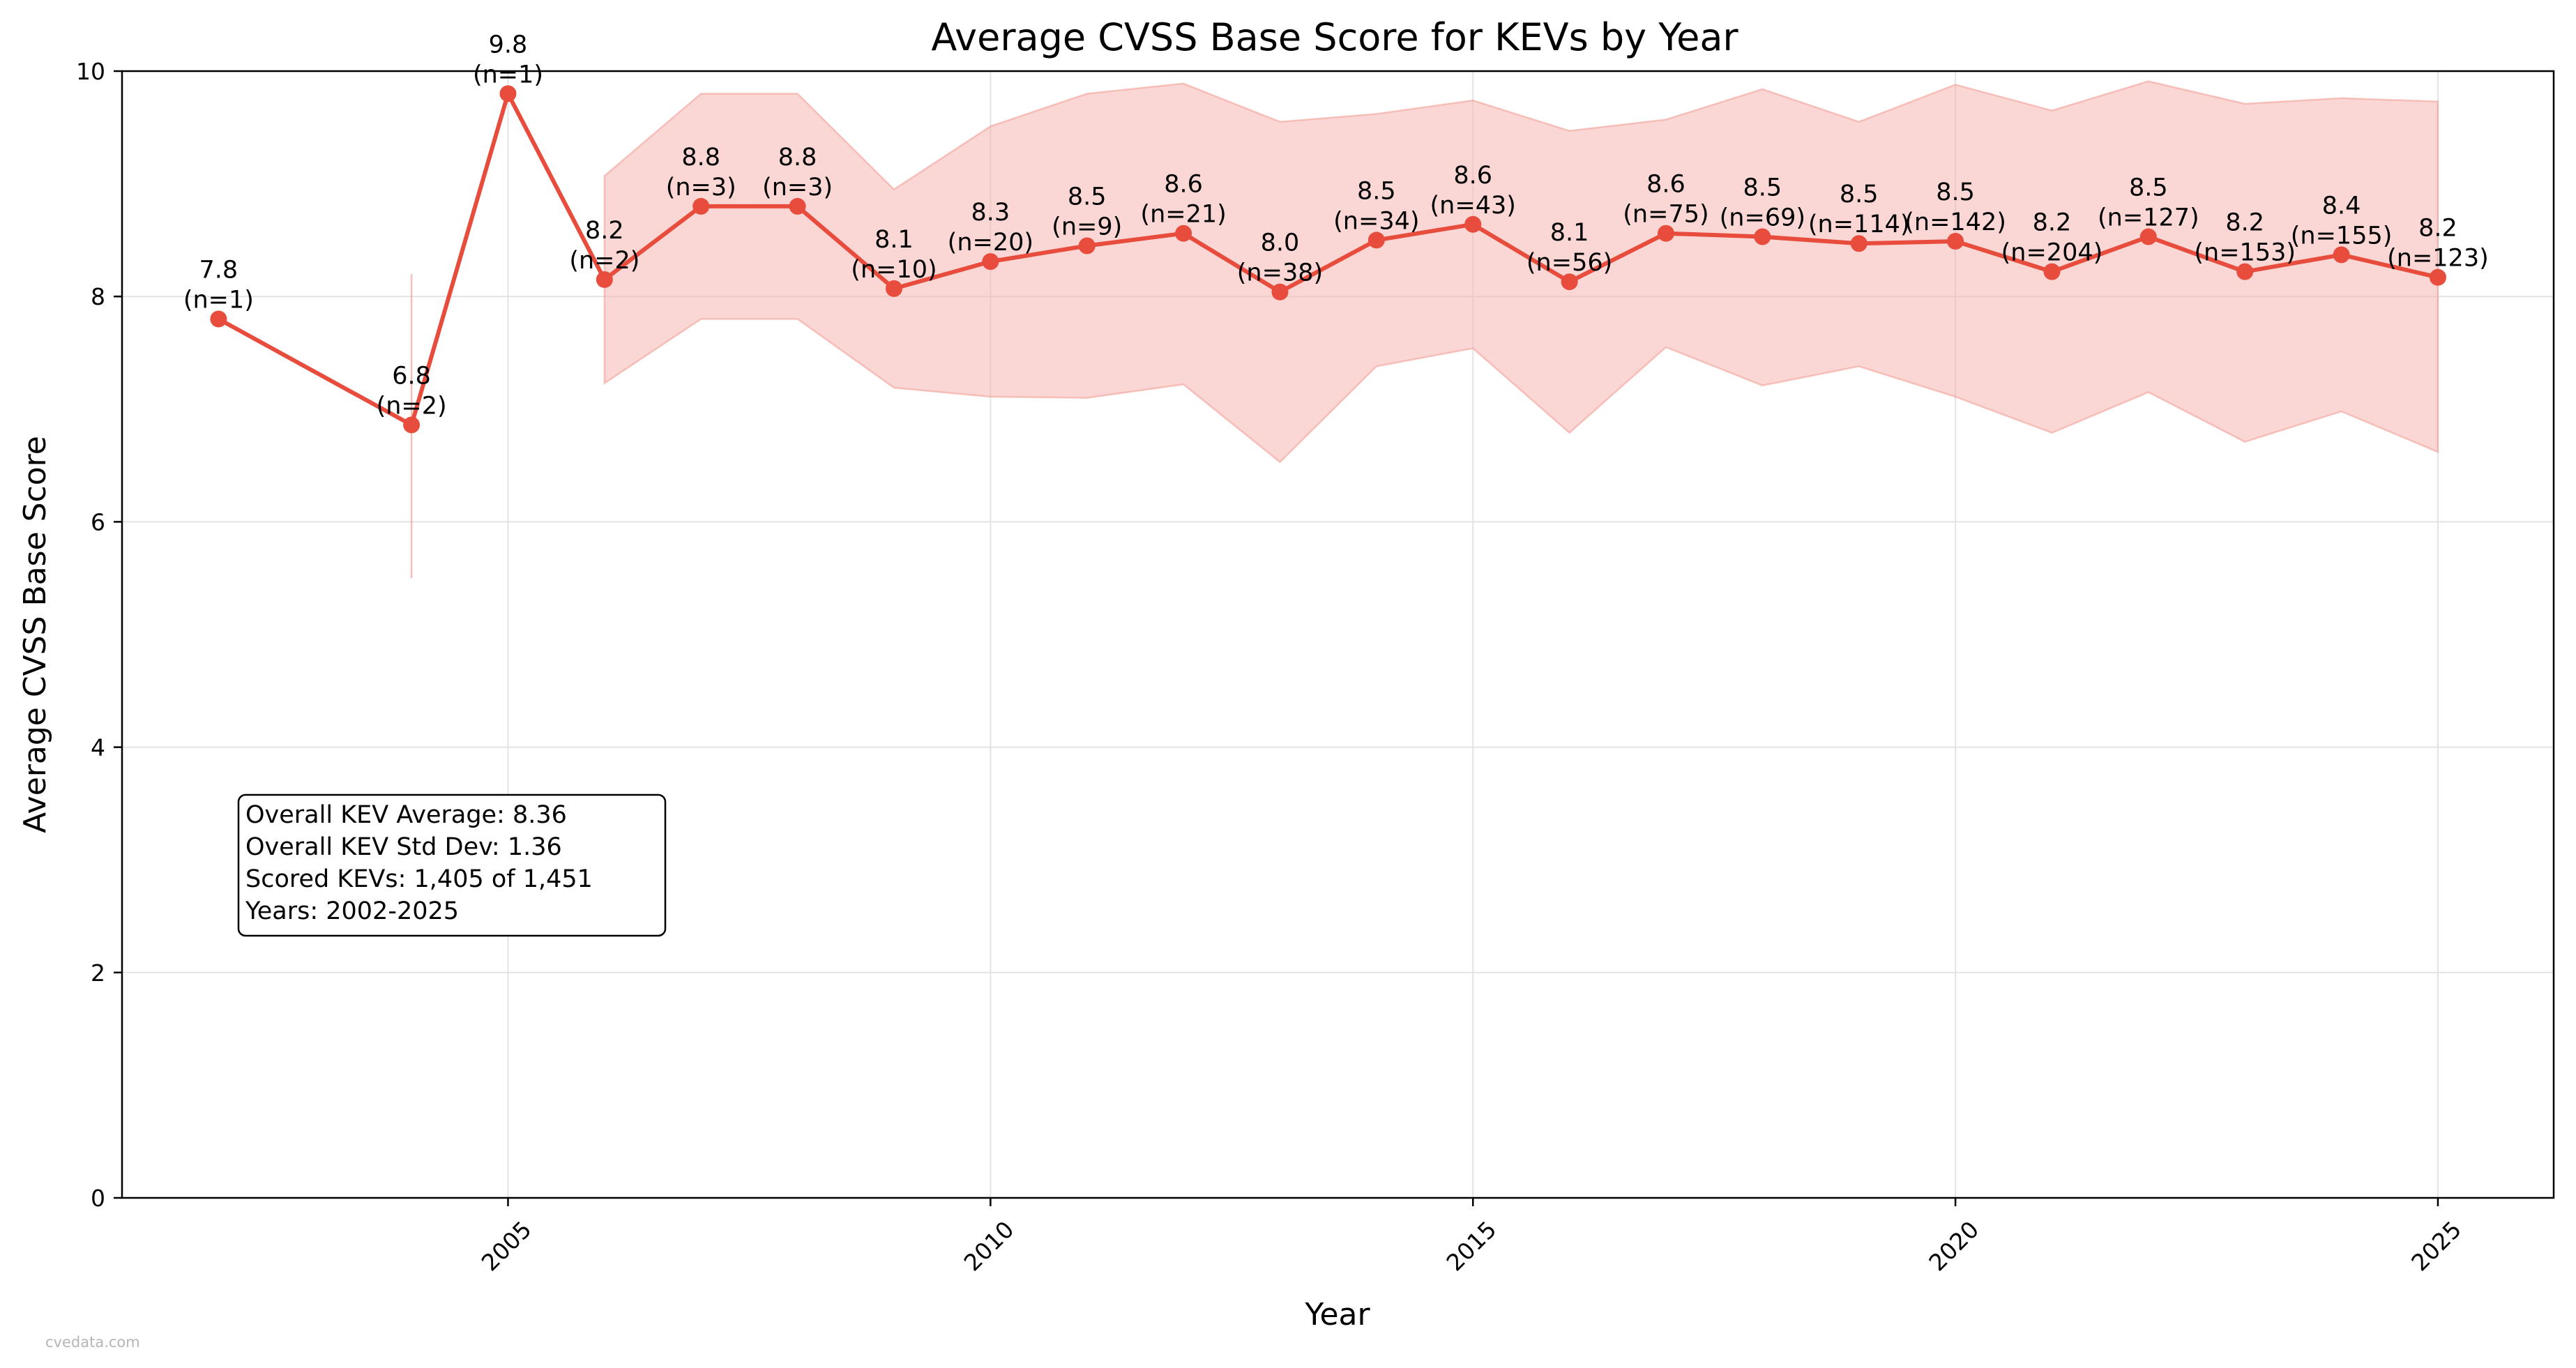 This screenshot has height=1368, width=2576. I want to click on data-label: 8.2 (n=123), so click(2438, 244).